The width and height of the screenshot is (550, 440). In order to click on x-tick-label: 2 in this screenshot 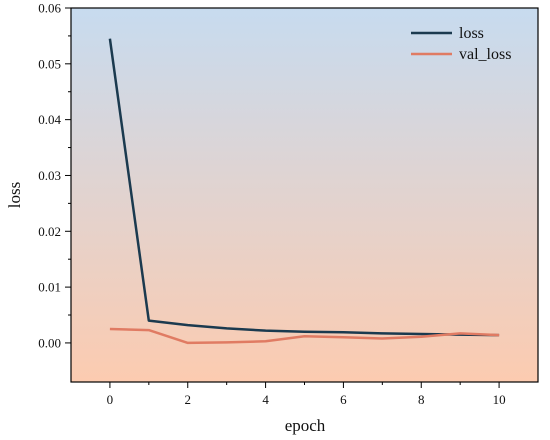, I will do `click(188, 399)`.